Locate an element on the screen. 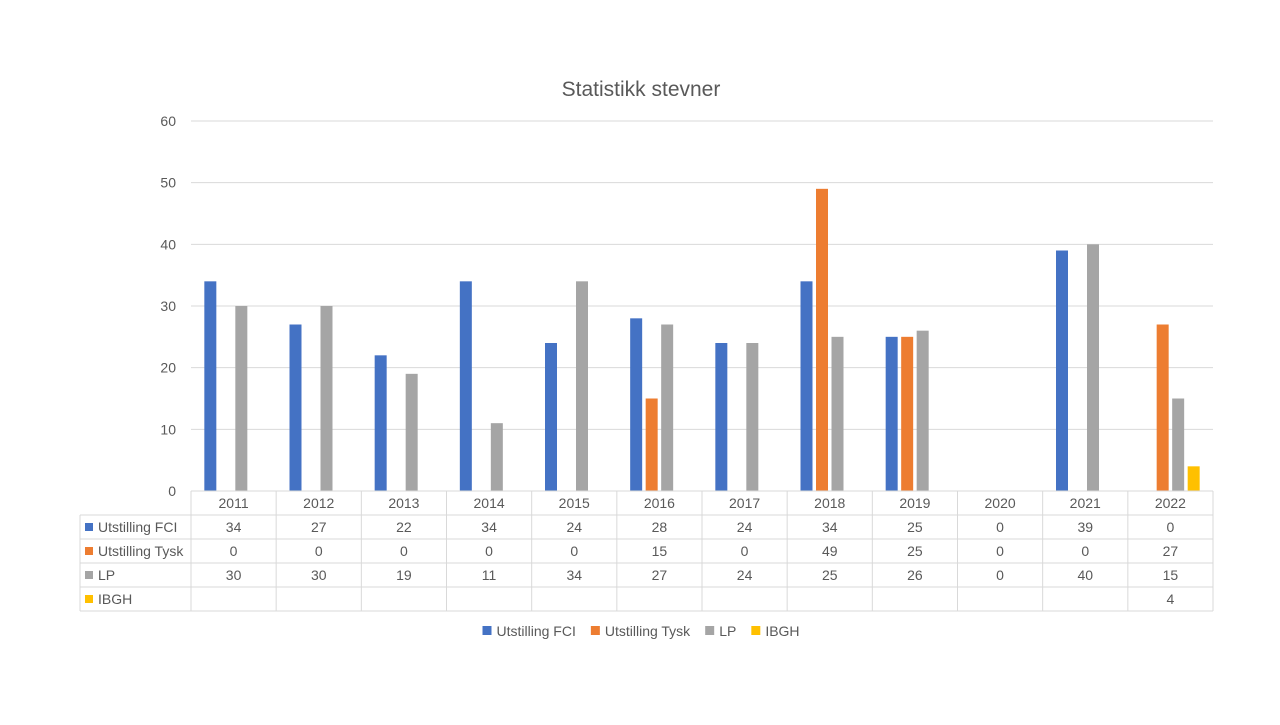 The height and width of the screenshot is (725, 1280). legend-label: Utstilling FCI is located at coordinates (536, 631).